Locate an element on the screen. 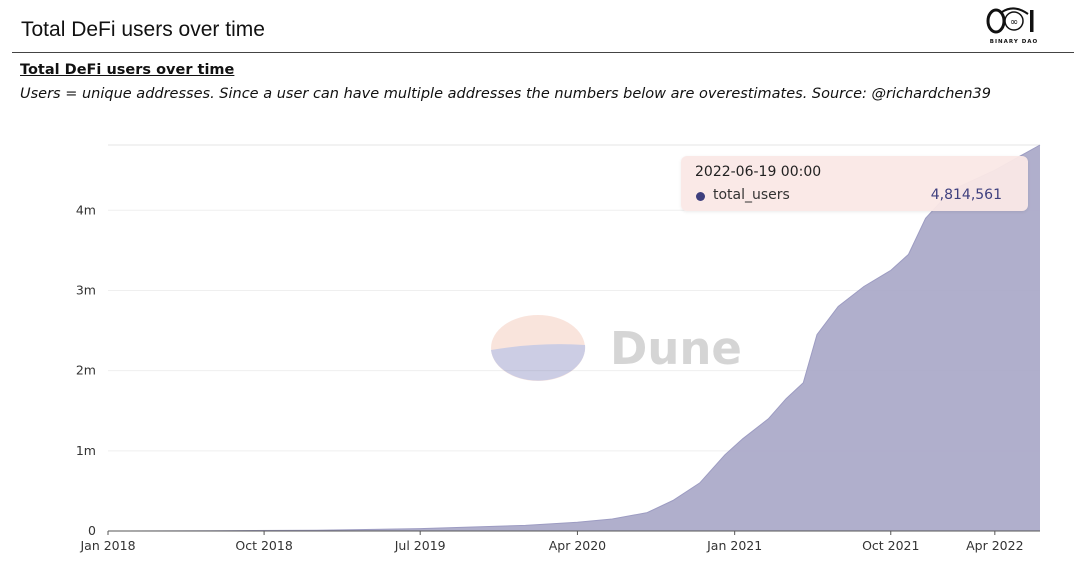 This screenshot has height=563, width=1080. tooltip-series-name: total_users is located at coordinates (751, 195).